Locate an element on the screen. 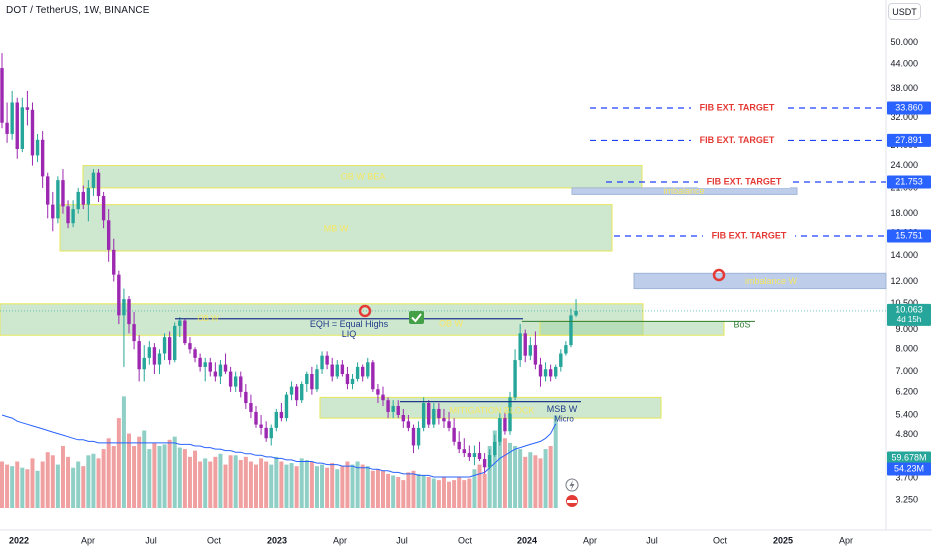 This screenshot has width=932, height=550. y-axis-tick: 12.000 is located at coordinates (904, 281).